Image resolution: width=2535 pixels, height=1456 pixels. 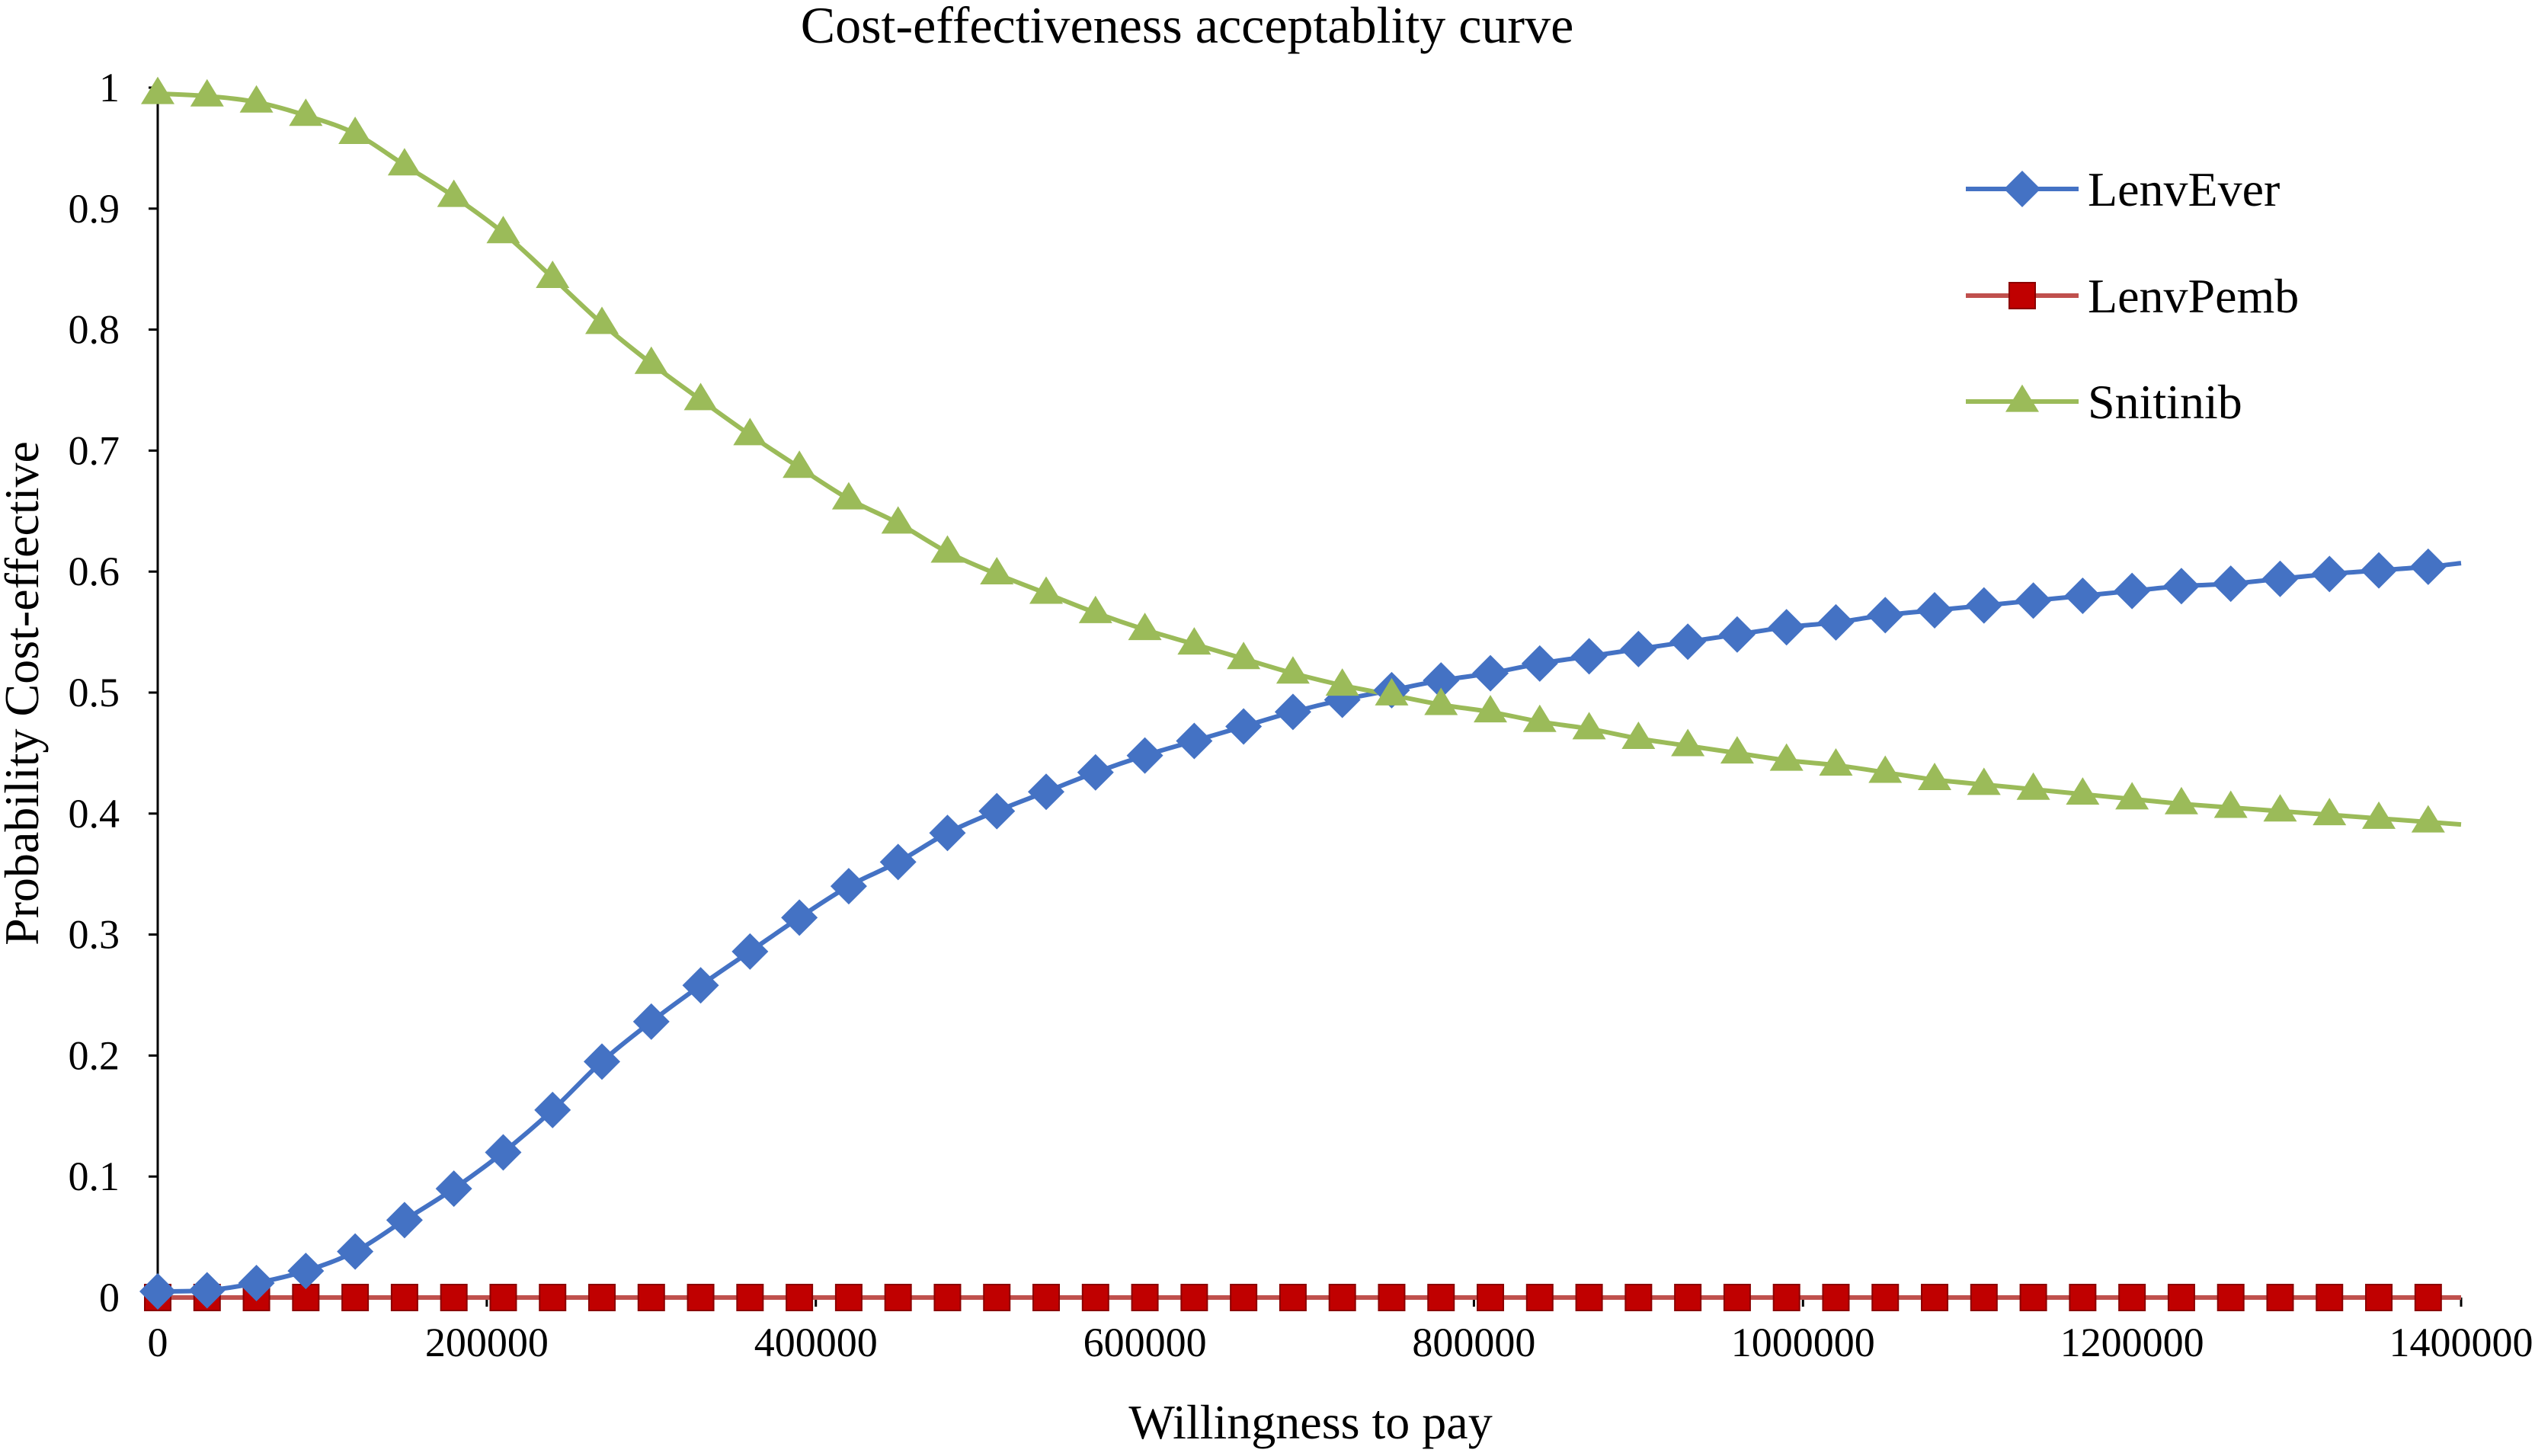 I want to click on x-axis-label: Willingness to pay, so click(x=1310, y=1422).